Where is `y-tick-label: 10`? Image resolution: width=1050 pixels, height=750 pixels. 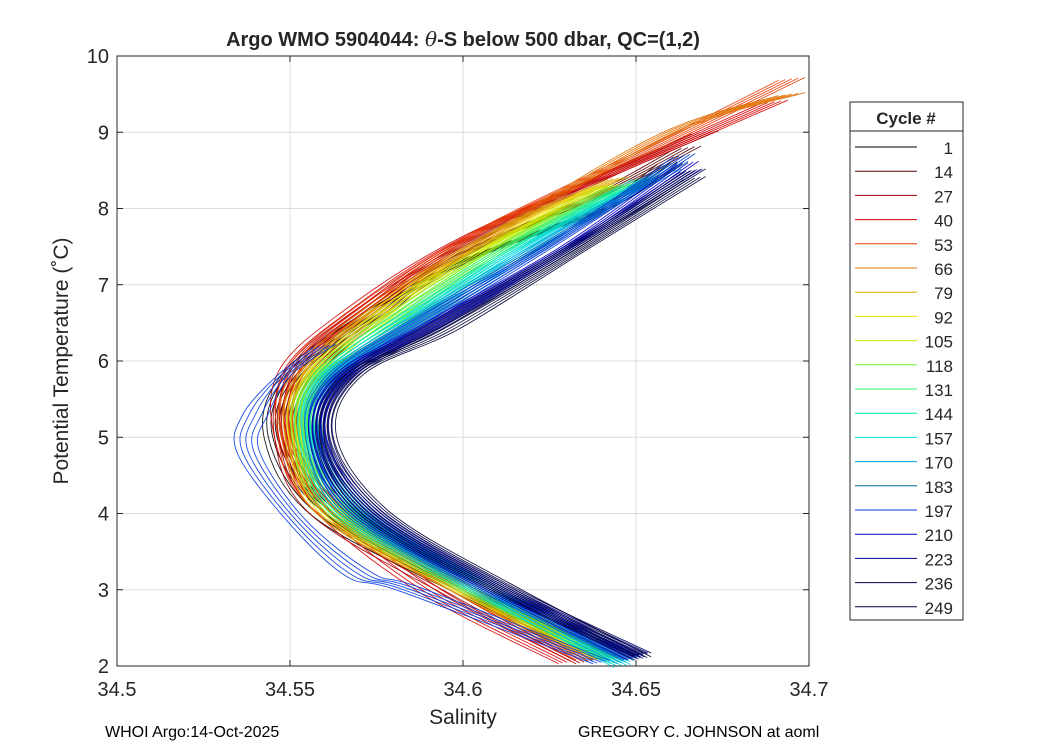
y-tick-label: 10 is located at coordinates (98, 57).